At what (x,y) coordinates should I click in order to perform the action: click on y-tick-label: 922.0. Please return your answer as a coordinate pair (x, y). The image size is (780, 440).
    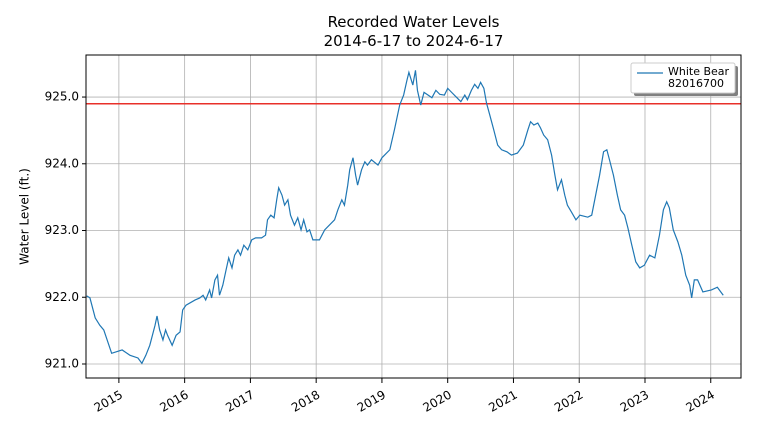
    Looking at the image, I should click on (62, 297).